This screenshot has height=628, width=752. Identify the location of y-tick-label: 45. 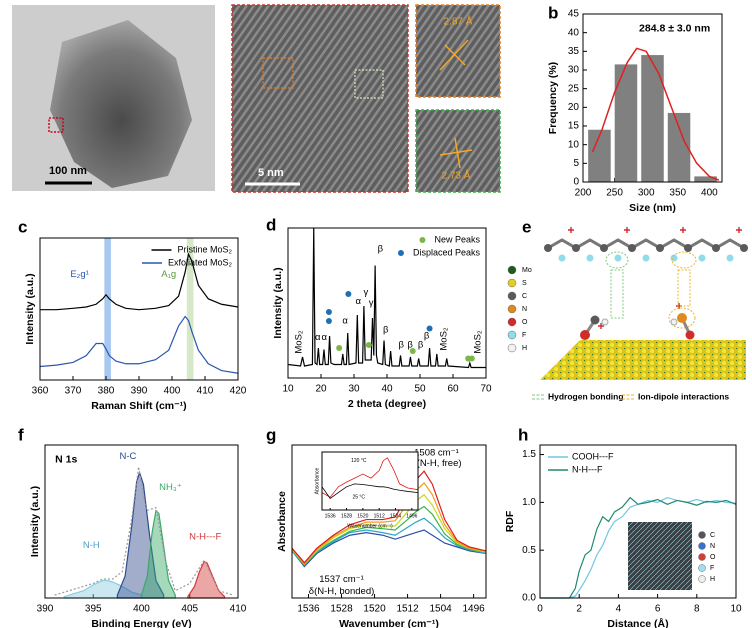
(574, 14).